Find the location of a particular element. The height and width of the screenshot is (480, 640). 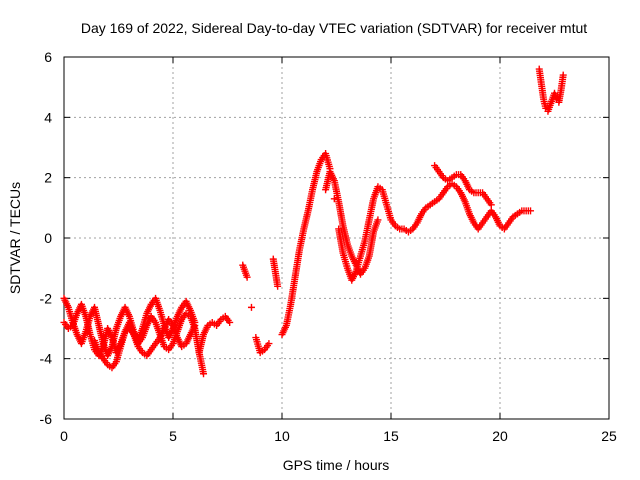

x-tick-label: 15 is located at coordinates (391, 436).